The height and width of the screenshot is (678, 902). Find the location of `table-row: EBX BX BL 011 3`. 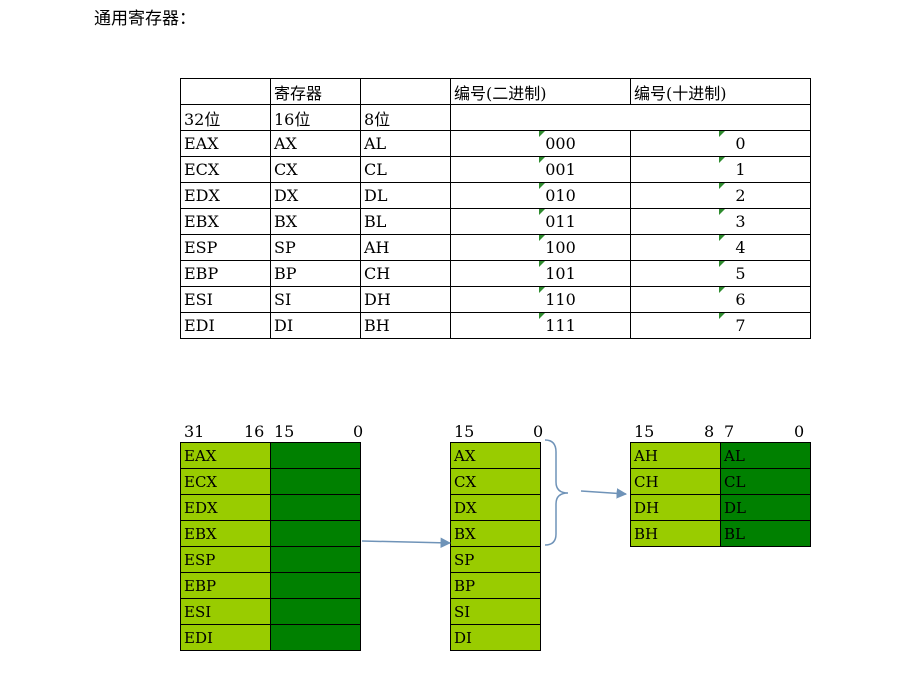

table-row: EBX BX BL 011 3 is located at coordinates (495, 221).